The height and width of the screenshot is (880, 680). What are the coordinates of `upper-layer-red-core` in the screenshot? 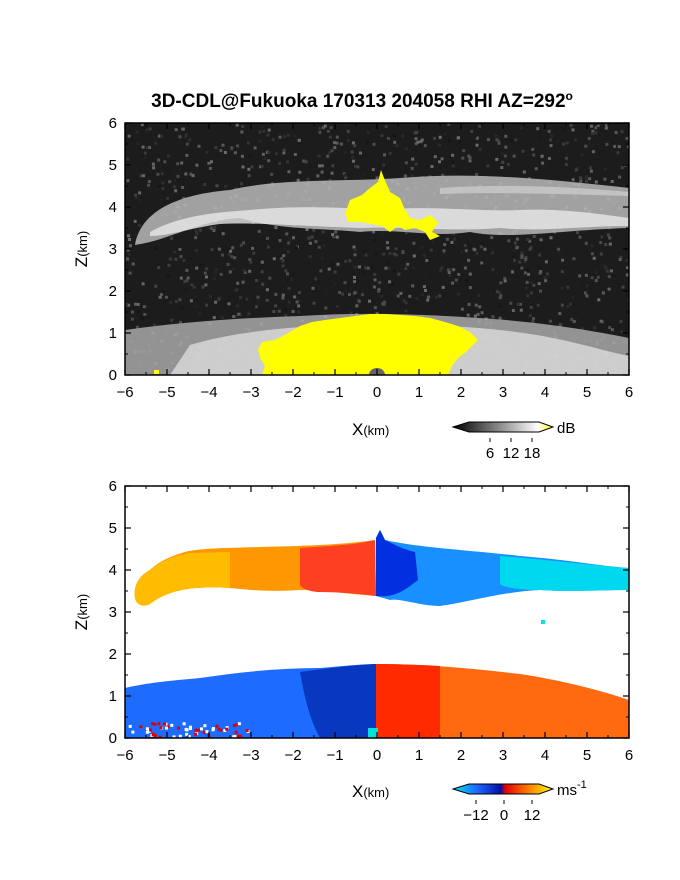 It's located at (338, 568).